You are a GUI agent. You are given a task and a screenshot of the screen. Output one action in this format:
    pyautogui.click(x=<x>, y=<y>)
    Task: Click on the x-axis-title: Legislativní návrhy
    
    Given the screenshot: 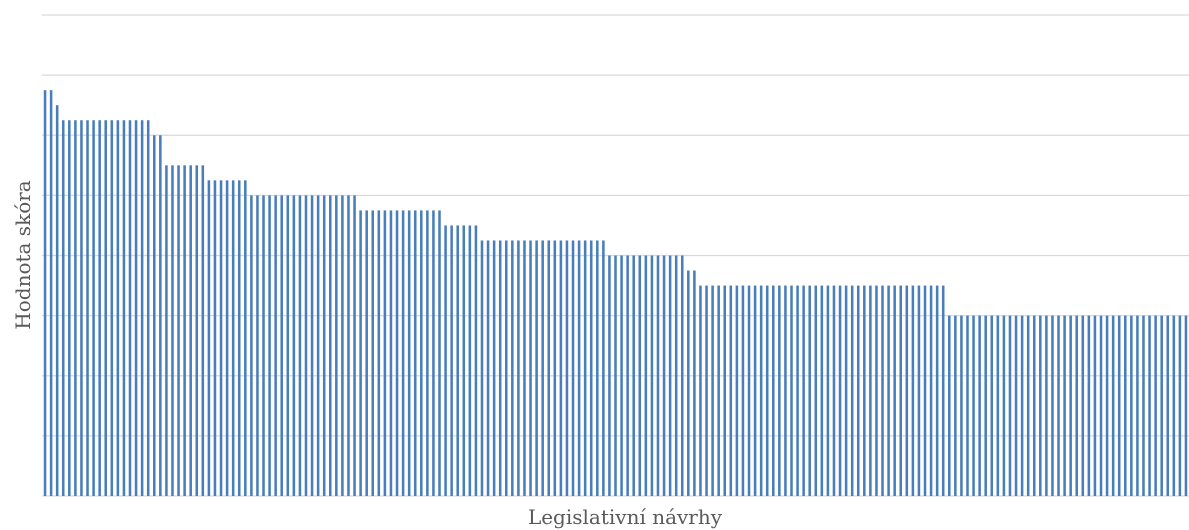 What is the action you would take?
    pyautogui.click(x=625, y=517)
    